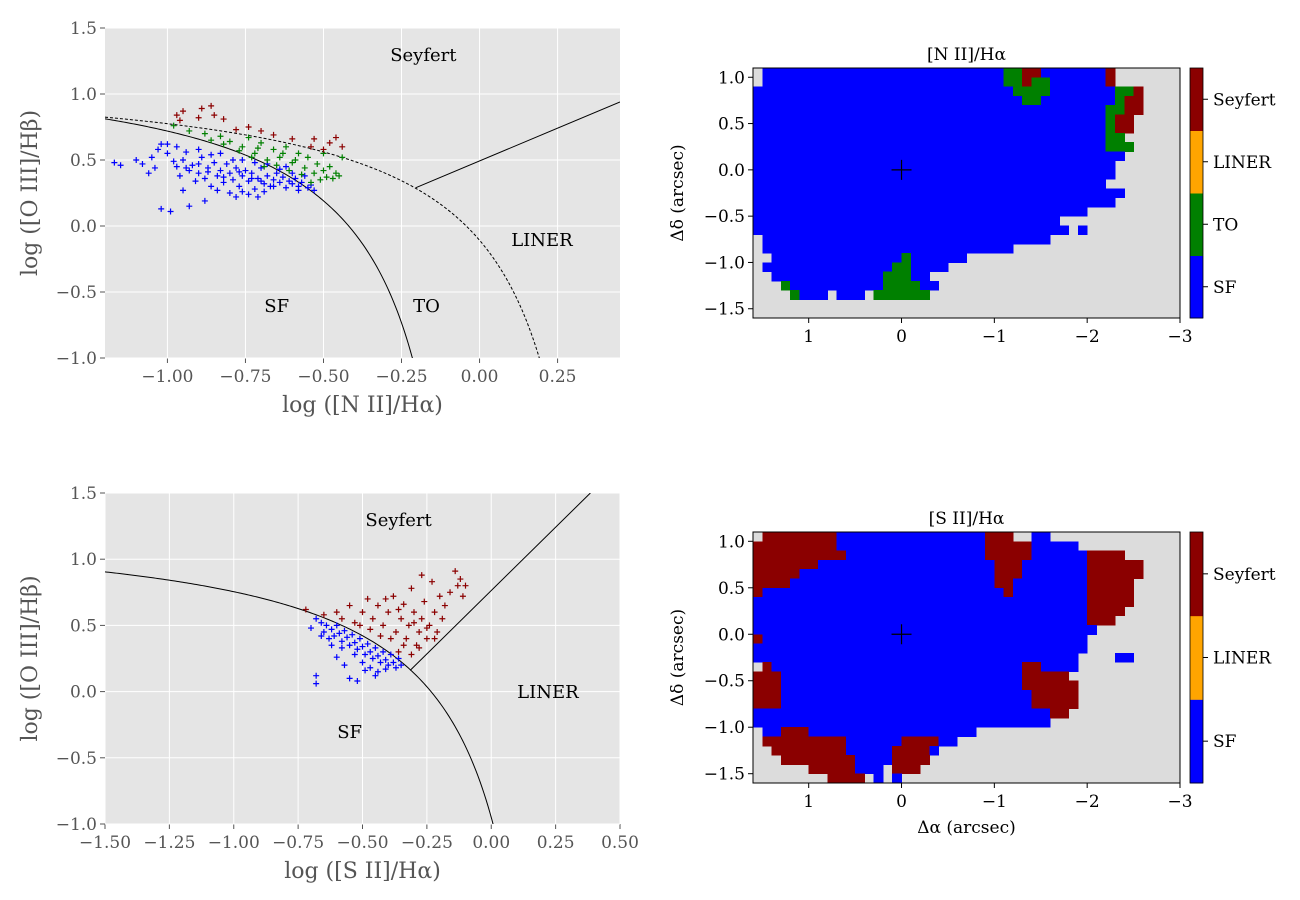 The height and width of the screenshot is (900, 1300). What do you see at coordinates (76, 359) in the screenshot?
I see `bpt_nii-ytick-label: −1.0` at bounding box center [76, 359].